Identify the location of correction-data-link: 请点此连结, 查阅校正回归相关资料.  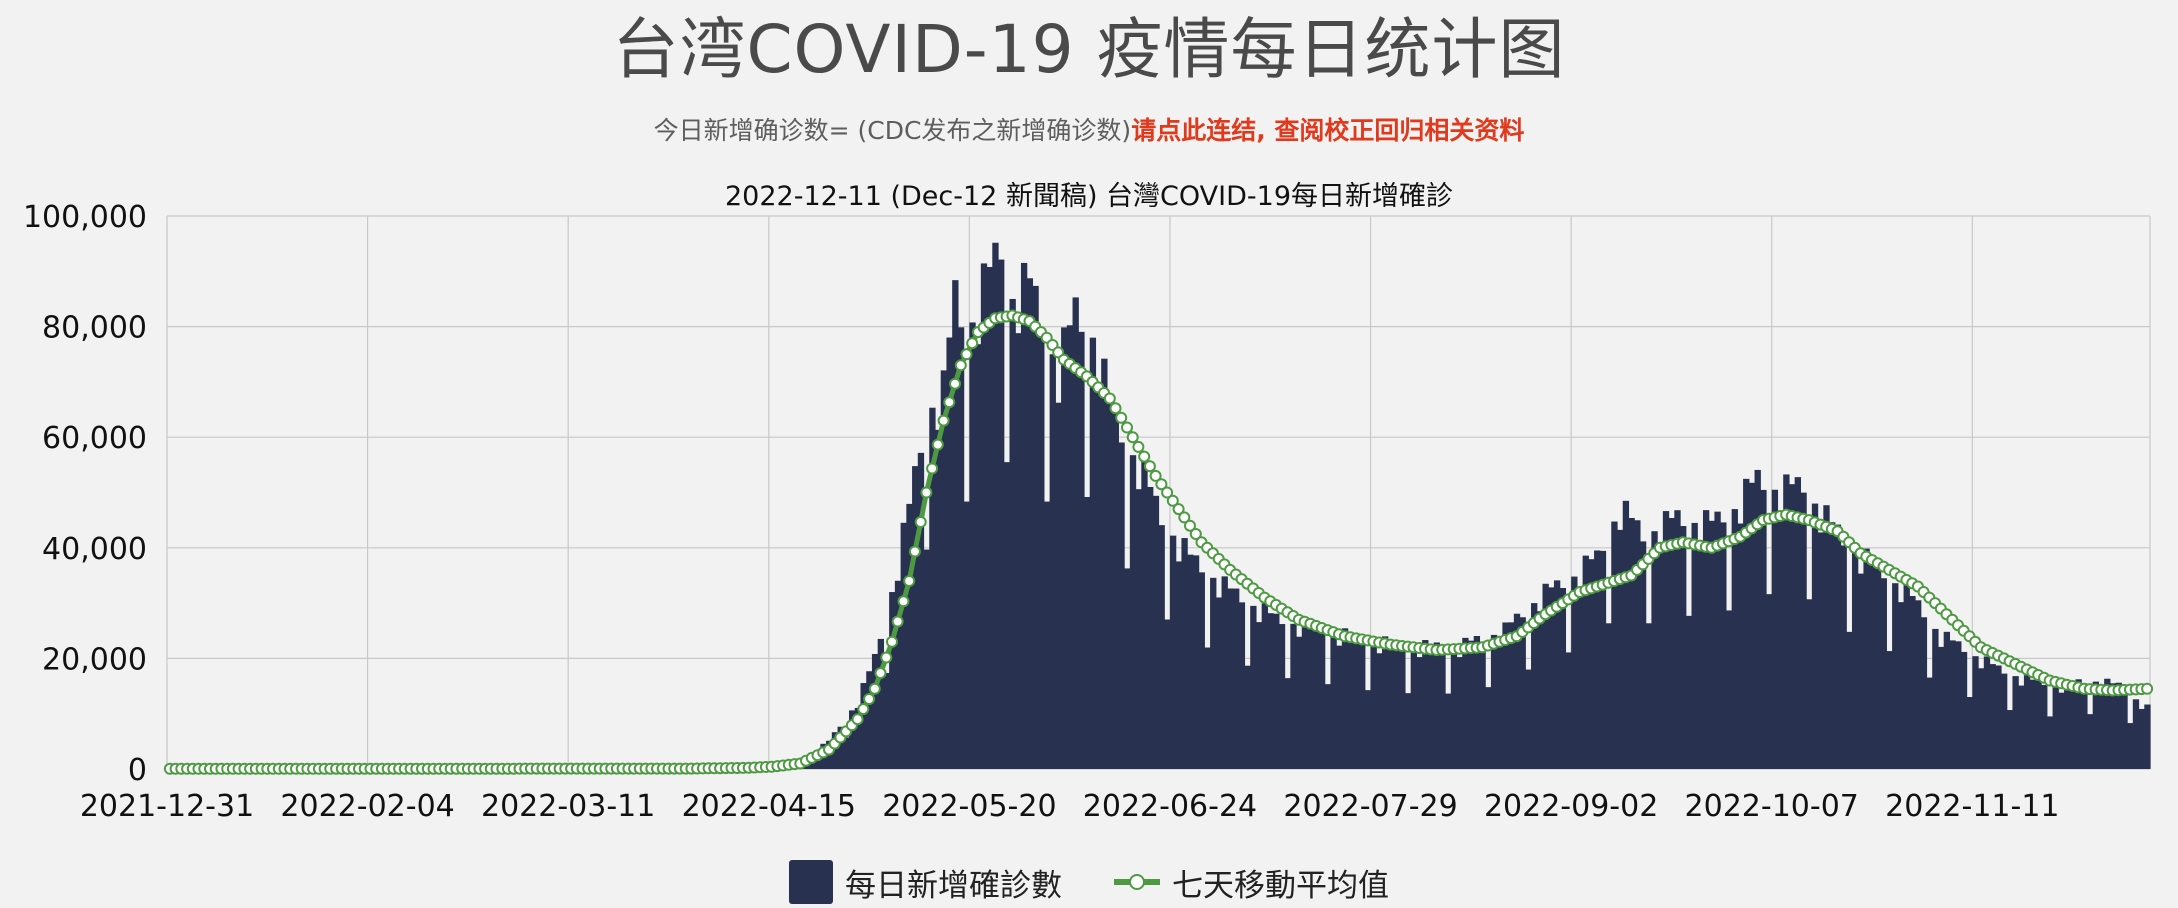
(1328, 130).